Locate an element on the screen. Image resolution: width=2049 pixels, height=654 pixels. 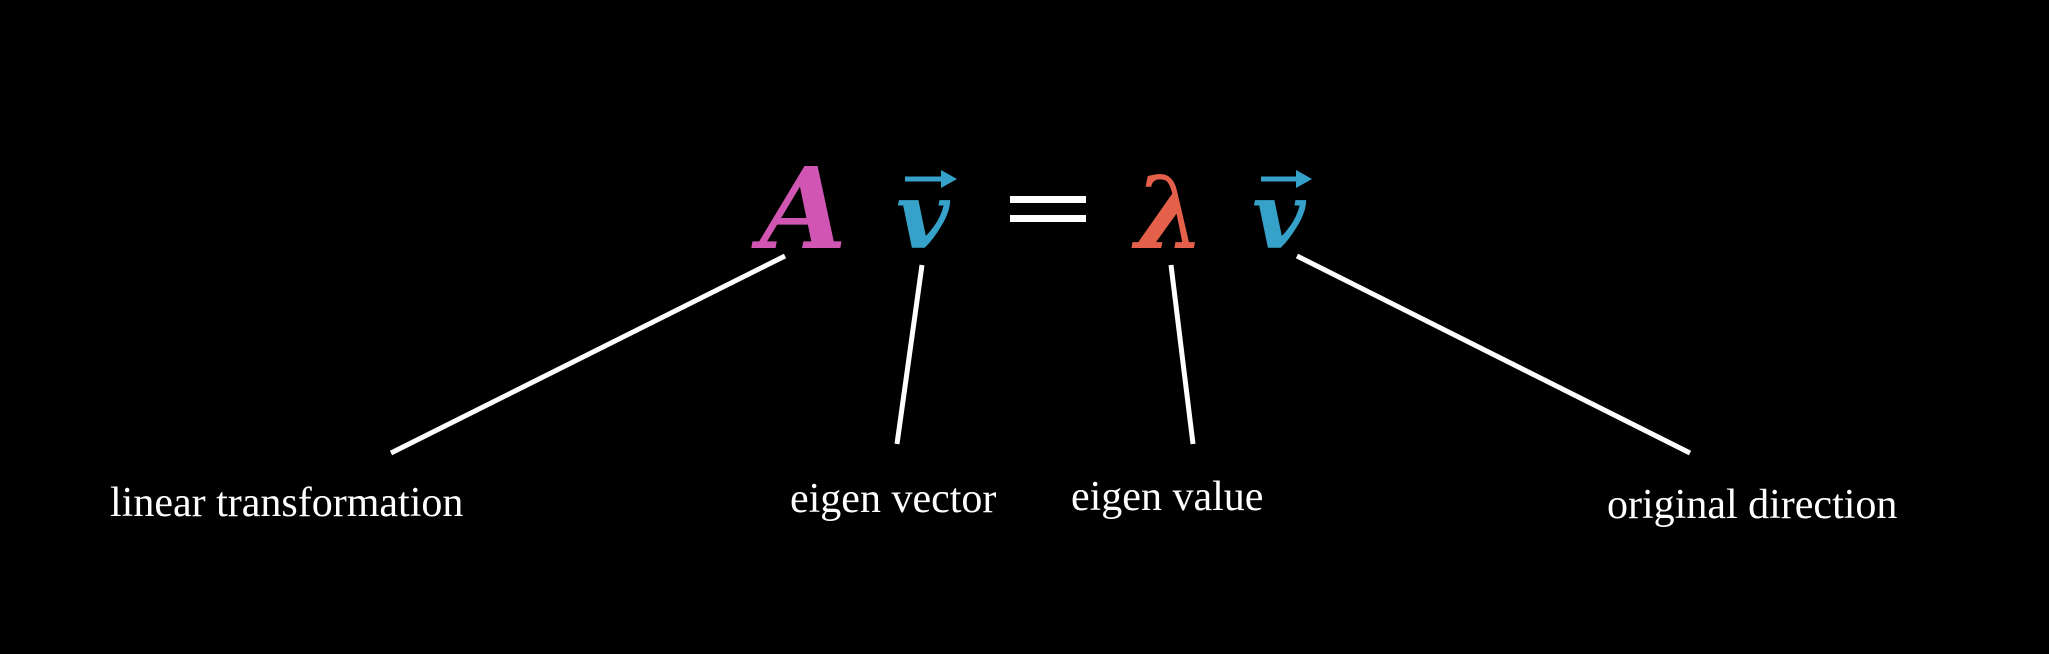
equals-sign is located at coordinates (1048, 209).